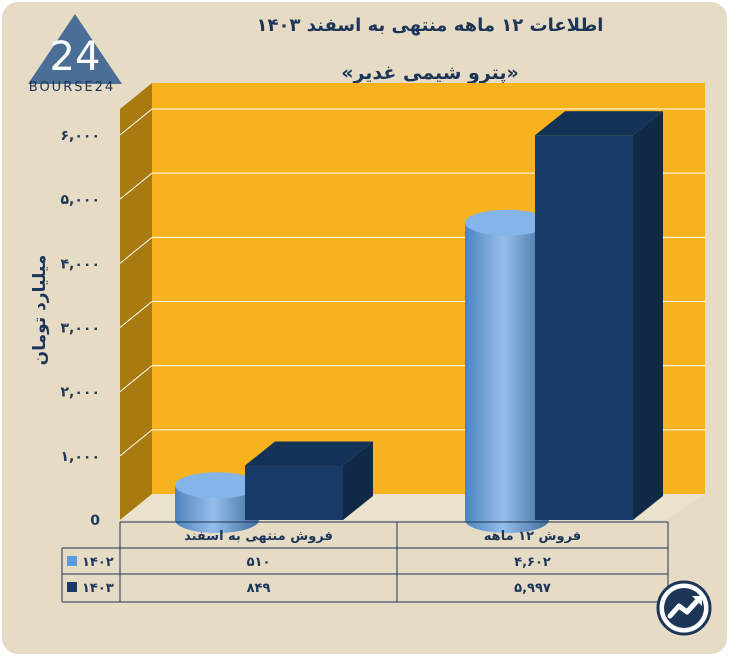  Describe the element at coordinates (81, 457) in the screenshot. I see `y-tick-label: ۱,۰۰۰` at that location.